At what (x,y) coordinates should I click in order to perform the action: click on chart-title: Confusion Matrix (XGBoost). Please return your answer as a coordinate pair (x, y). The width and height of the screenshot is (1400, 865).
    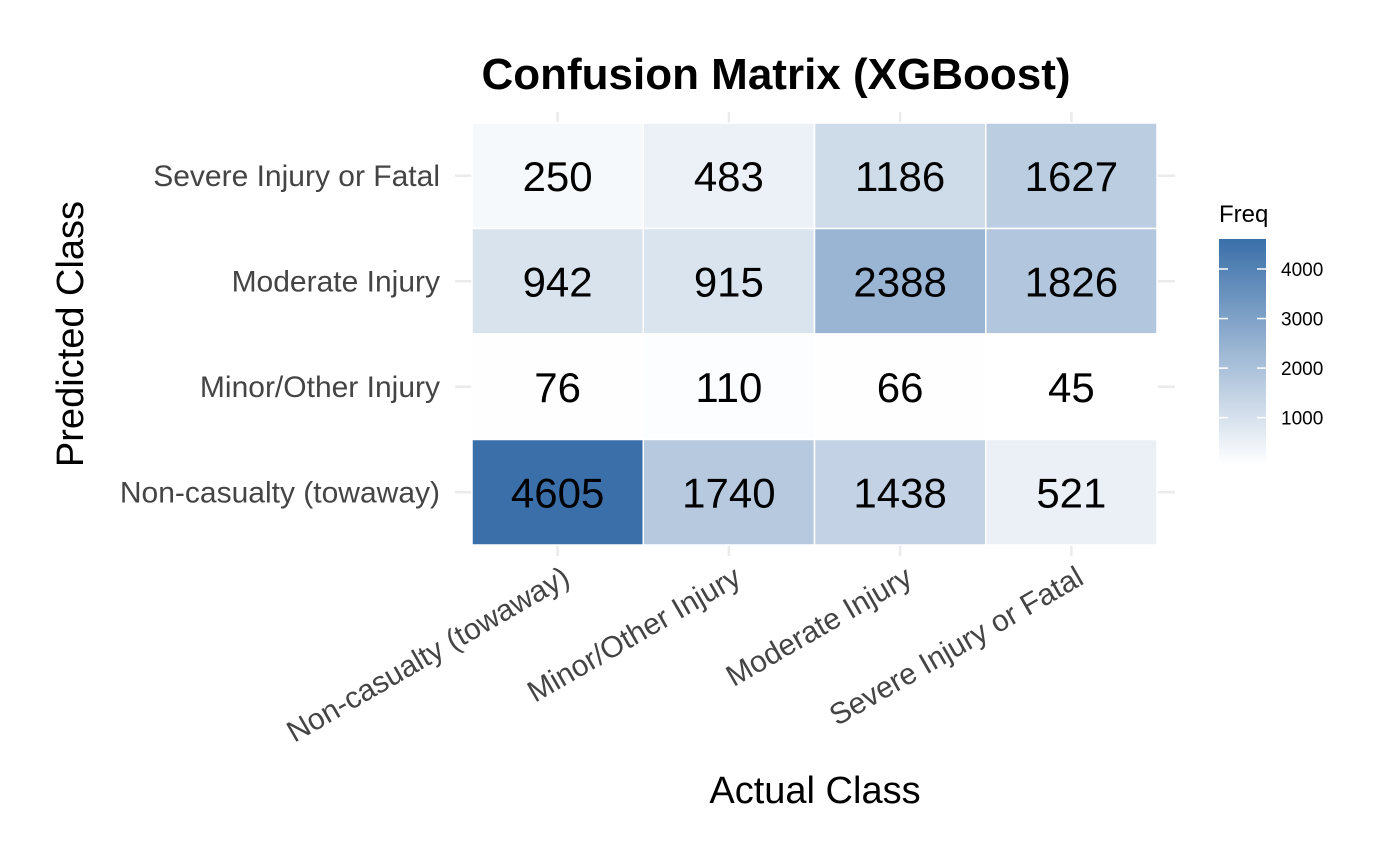
    Looking at the image, I should click on (775, 74).